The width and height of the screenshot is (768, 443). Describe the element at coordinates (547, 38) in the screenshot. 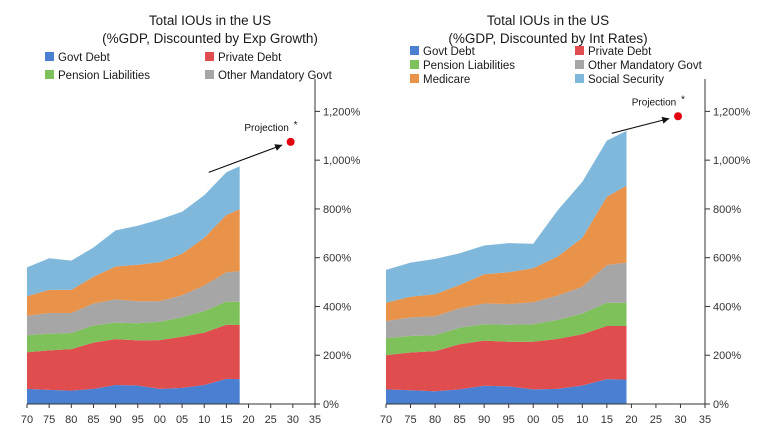

I see `chart-subtitle: (%GDP, Discounted by Int Rates)` at that location.